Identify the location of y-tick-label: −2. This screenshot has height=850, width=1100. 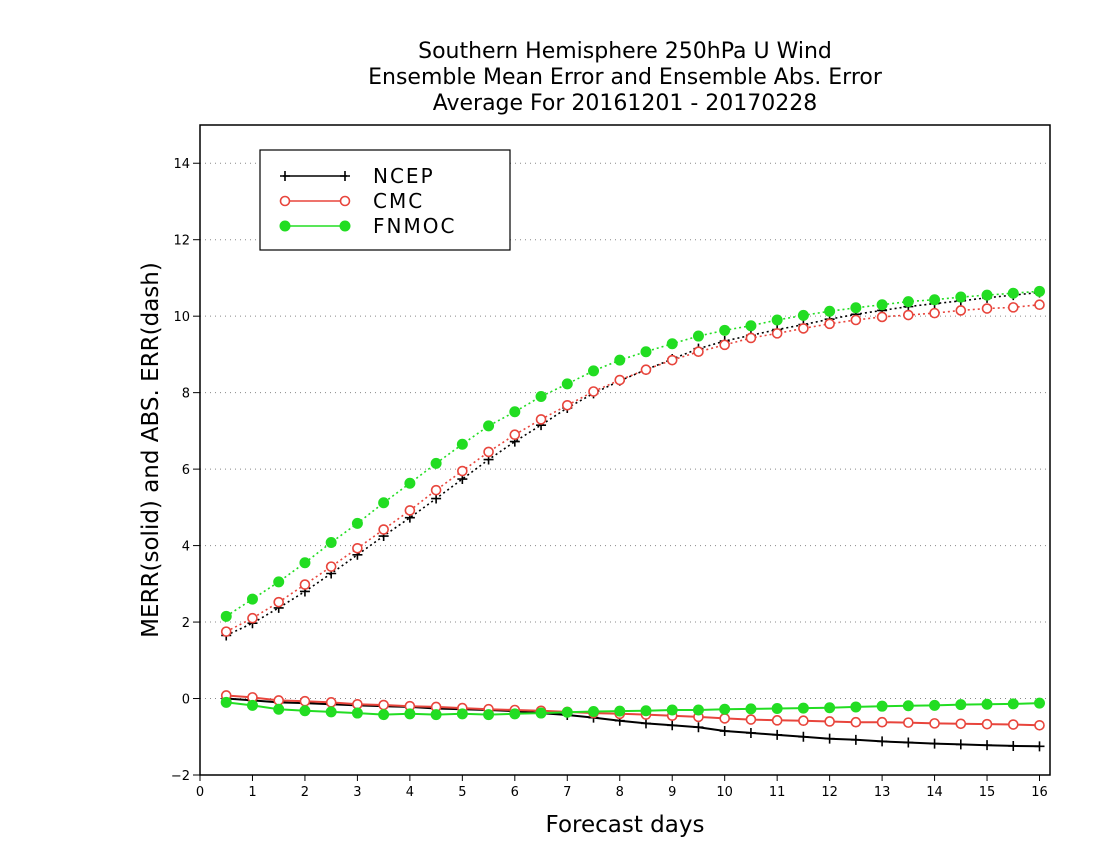
(180, 776).